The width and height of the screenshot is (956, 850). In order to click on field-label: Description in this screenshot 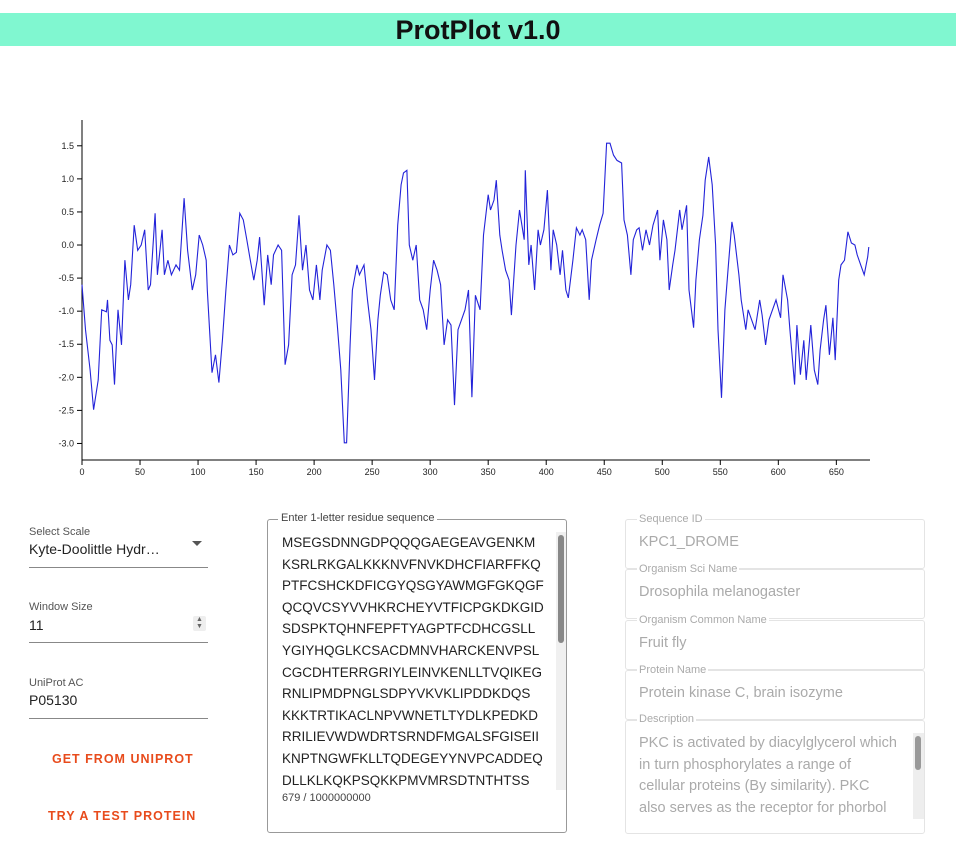, I will do `click(667, 719)`.